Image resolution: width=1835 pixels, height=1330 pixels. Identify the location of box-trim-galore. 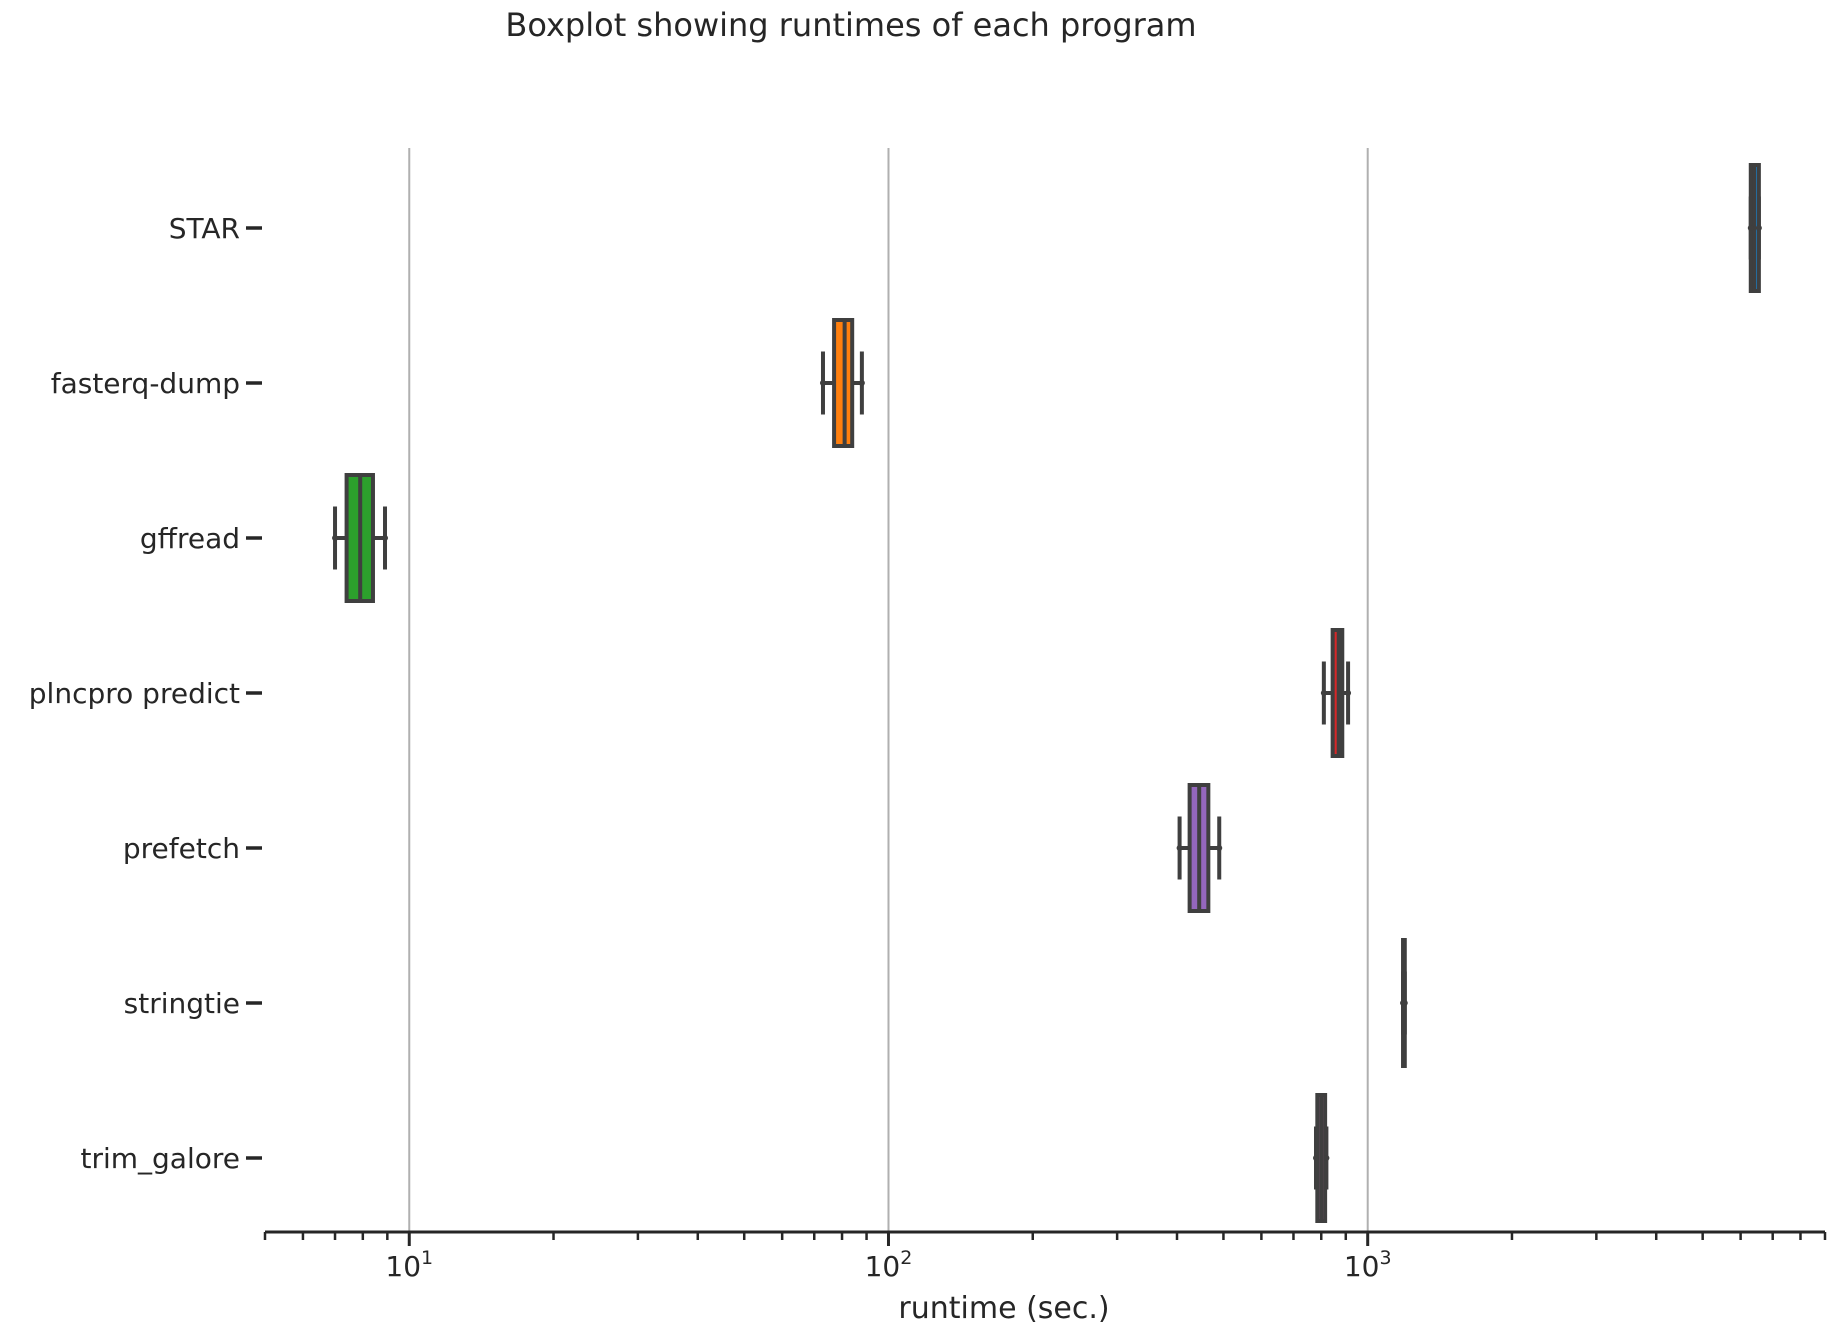
(1321, 1158).